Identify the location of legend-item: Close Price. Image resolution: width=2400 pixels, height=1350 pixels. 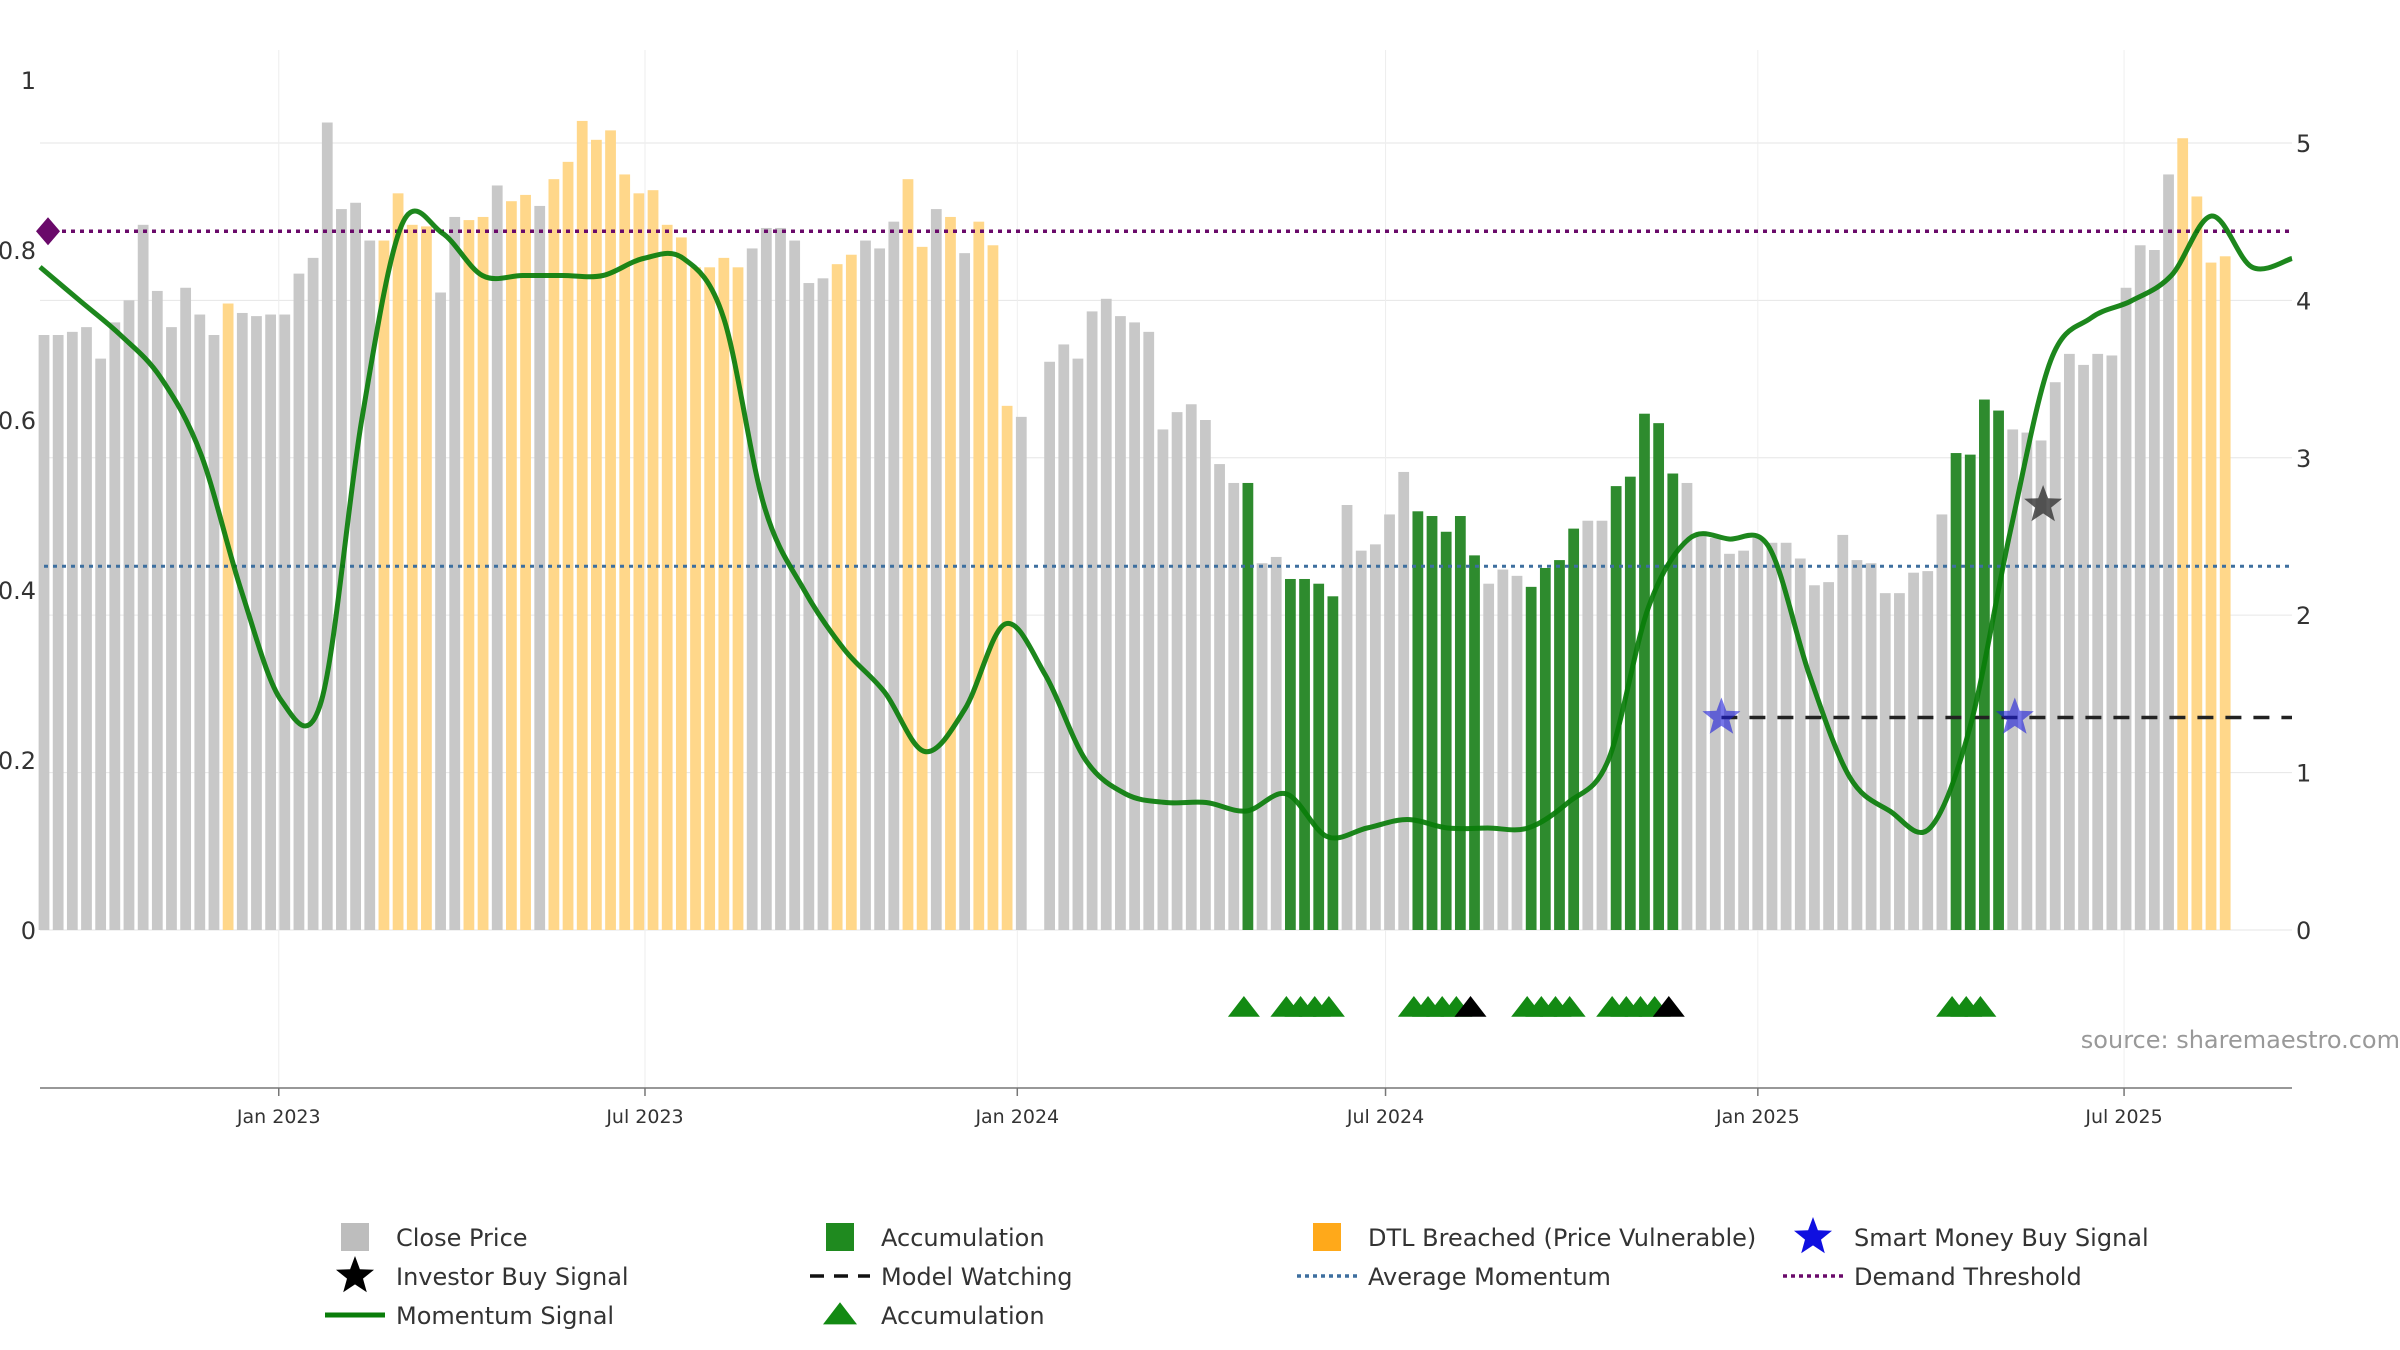
(434, 1237).